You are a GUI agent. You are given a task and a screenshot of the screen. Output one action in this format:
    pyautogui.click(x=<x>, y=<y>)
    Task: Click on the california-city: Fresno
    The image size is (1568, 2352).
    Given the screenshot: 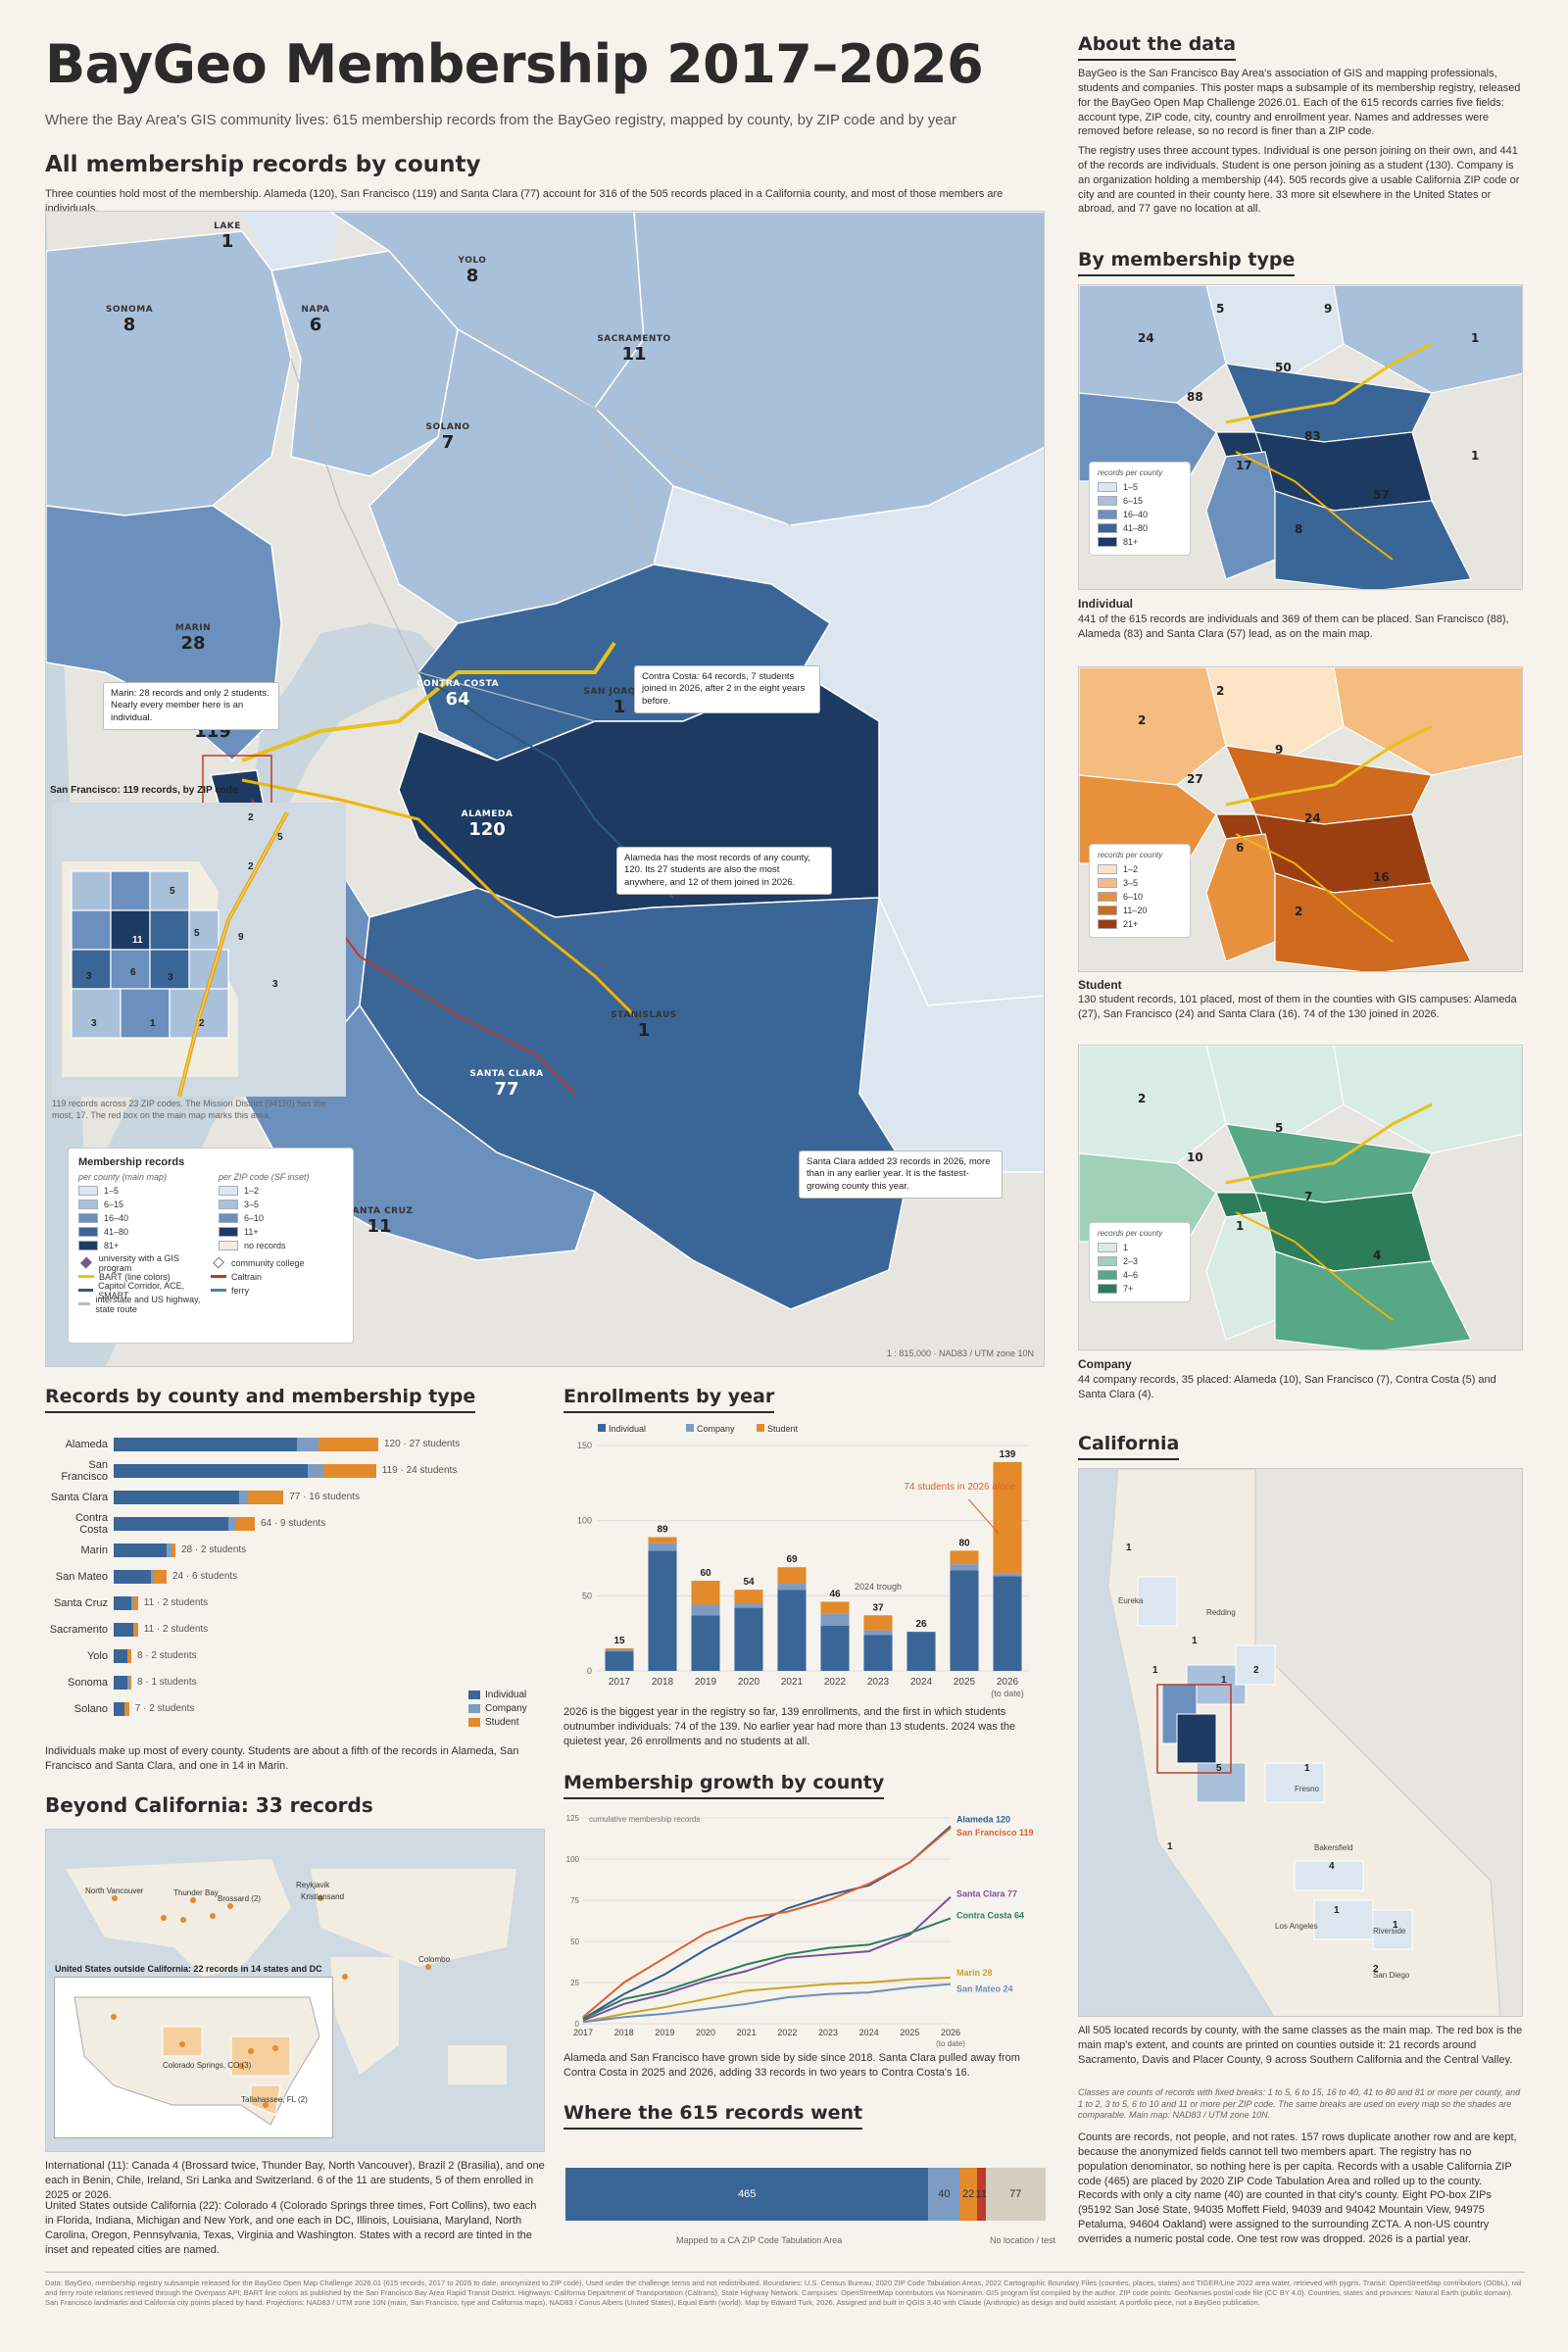 What is the action you would take?
    pyautogui.click(x=1307, y=1789)
    